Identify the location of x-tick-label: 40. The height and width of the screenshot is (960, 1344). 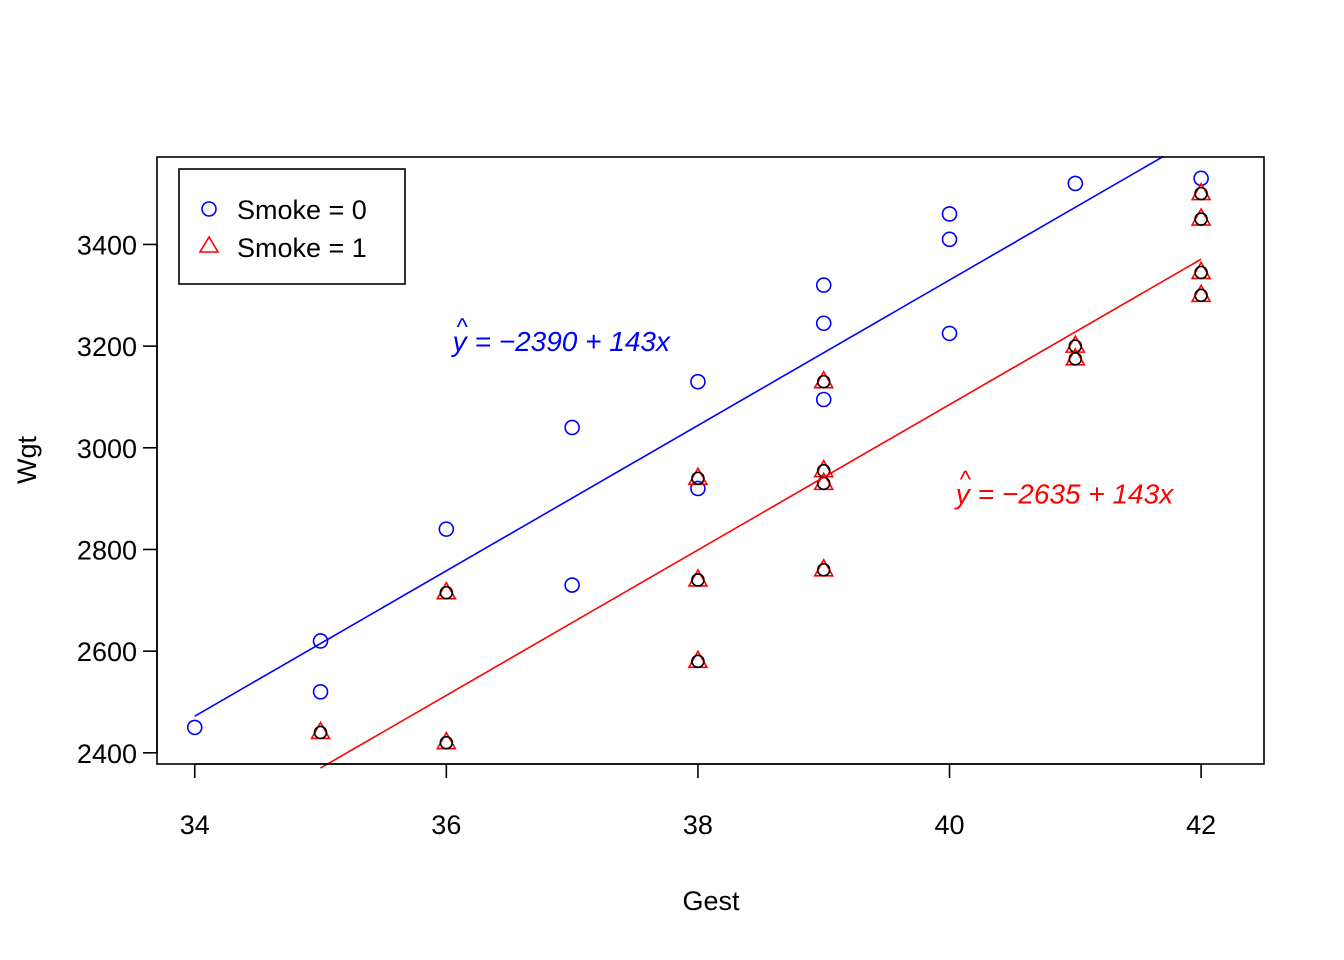
(949, 825).